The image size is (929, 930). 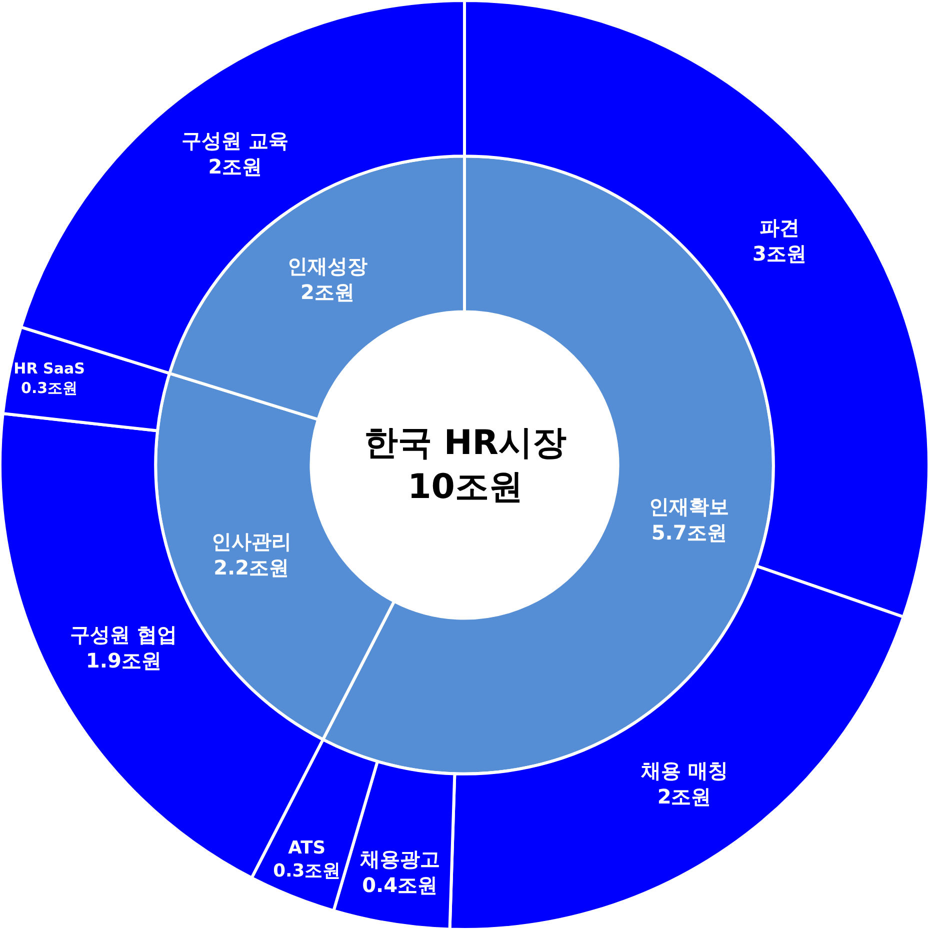 What do you see at coordinates (465, 465) in the screenshot?
I see `text: 한국 HR시장 10조원` at bounding box center [465, 465].